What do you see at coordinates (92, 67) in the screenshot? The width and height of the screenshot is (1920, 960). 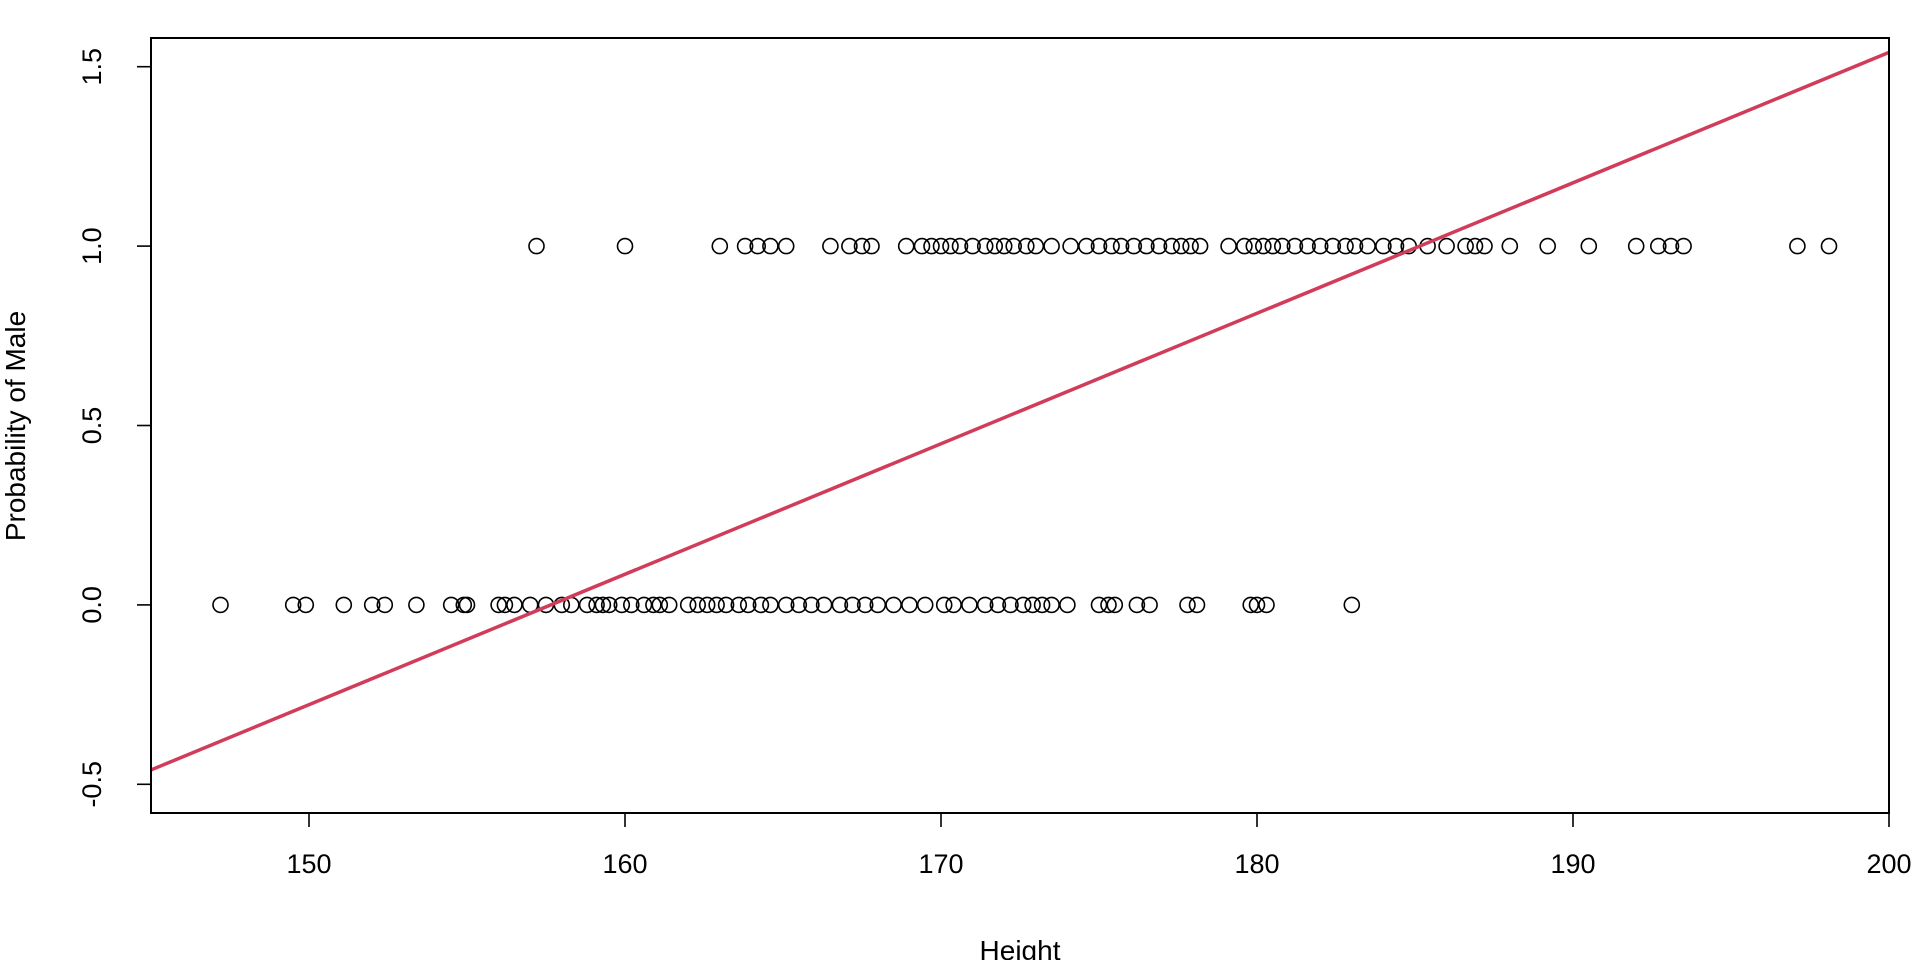 I see `y-tick-label: 1.5` at bounding box center [92, 67].